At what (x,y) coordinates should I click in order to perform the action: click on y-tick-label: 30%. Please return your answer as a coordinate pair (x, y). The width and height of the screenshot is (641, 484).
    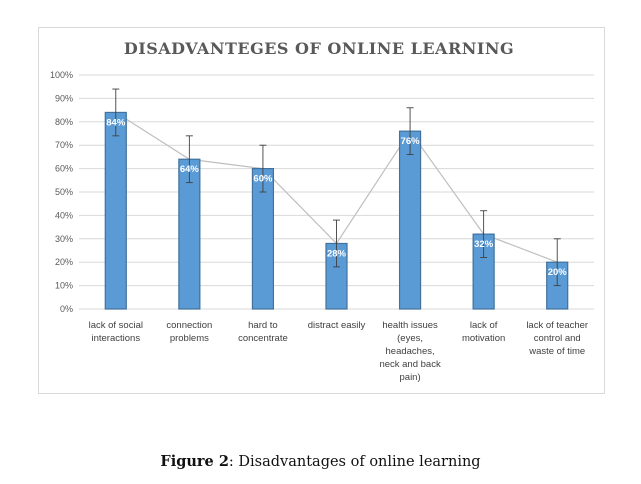
    Looking at the image, I should click on (64, 239).